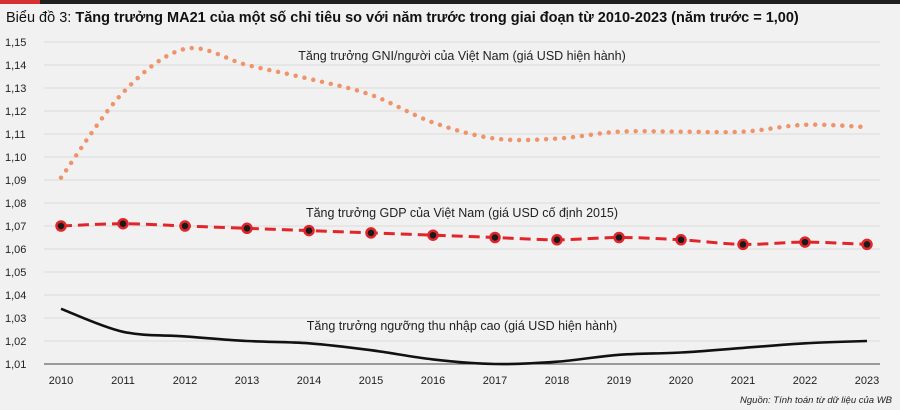  I want to click on x-tick-label: 2016, so click(433, 381).